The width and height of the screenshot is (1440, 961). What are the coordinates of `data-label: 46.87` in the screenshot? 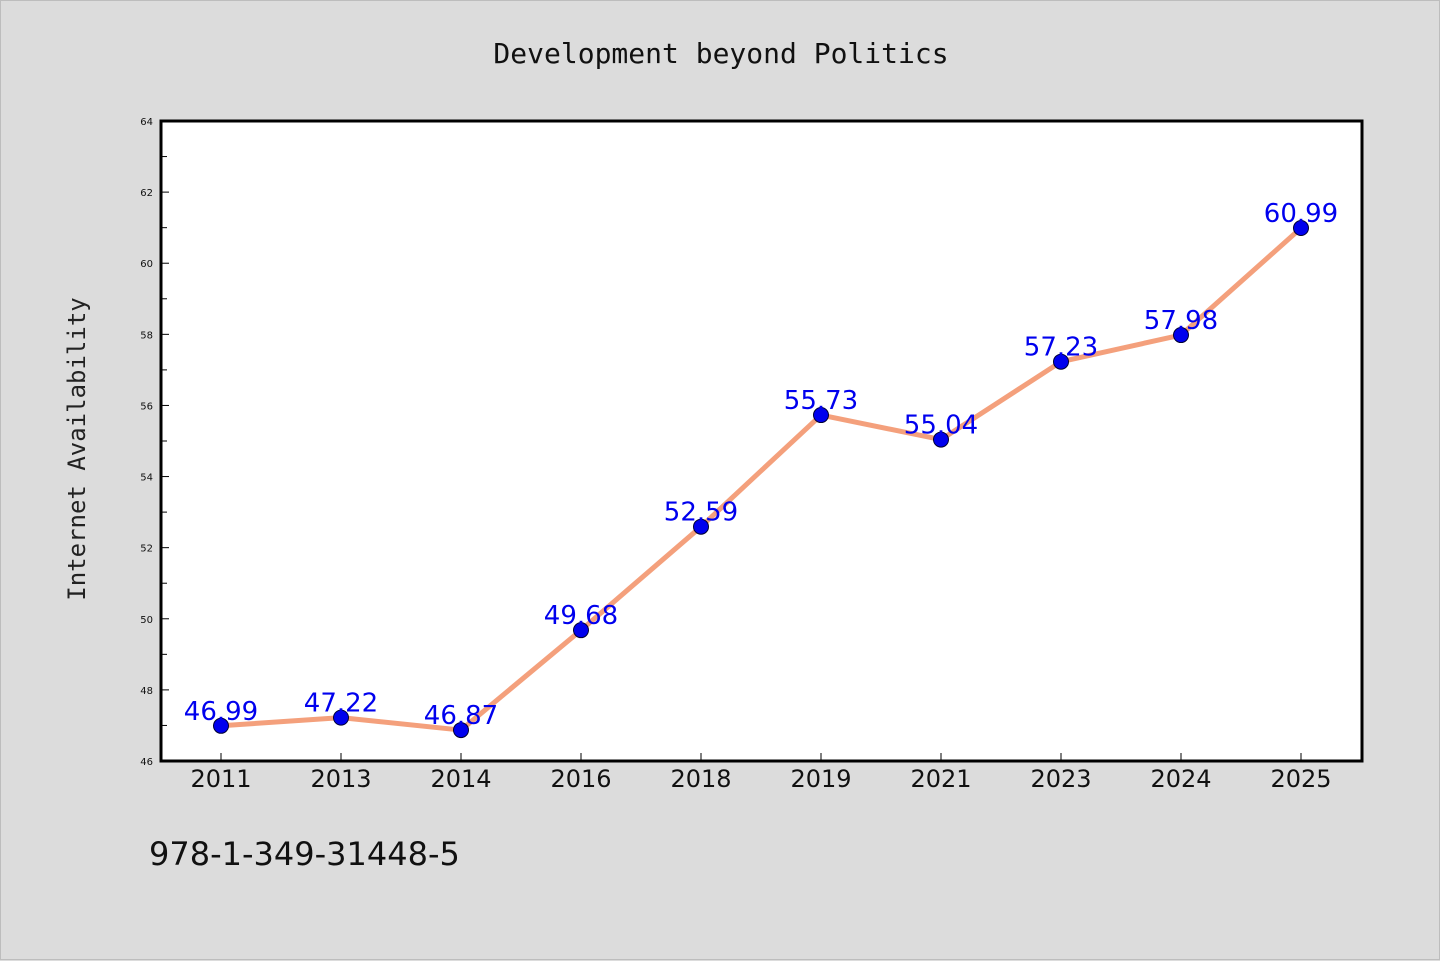 It's located at (461, 716).